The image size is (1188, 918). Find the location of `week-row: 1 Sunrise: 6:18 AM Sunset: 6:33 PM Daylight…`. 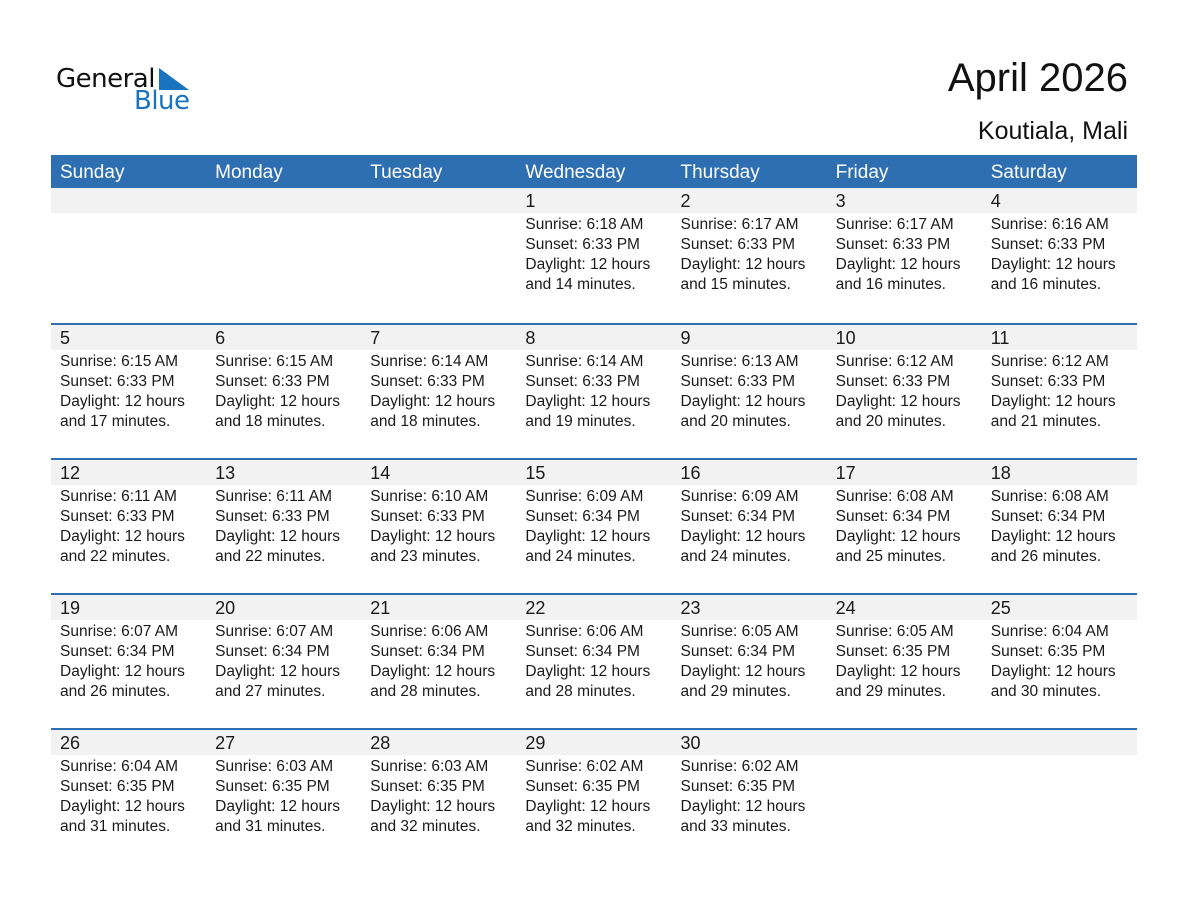

week-row: 1 Sunrise: 6:18 AM Sunset: 6:33 PM Daylight… is located at coordinates (594, 255).